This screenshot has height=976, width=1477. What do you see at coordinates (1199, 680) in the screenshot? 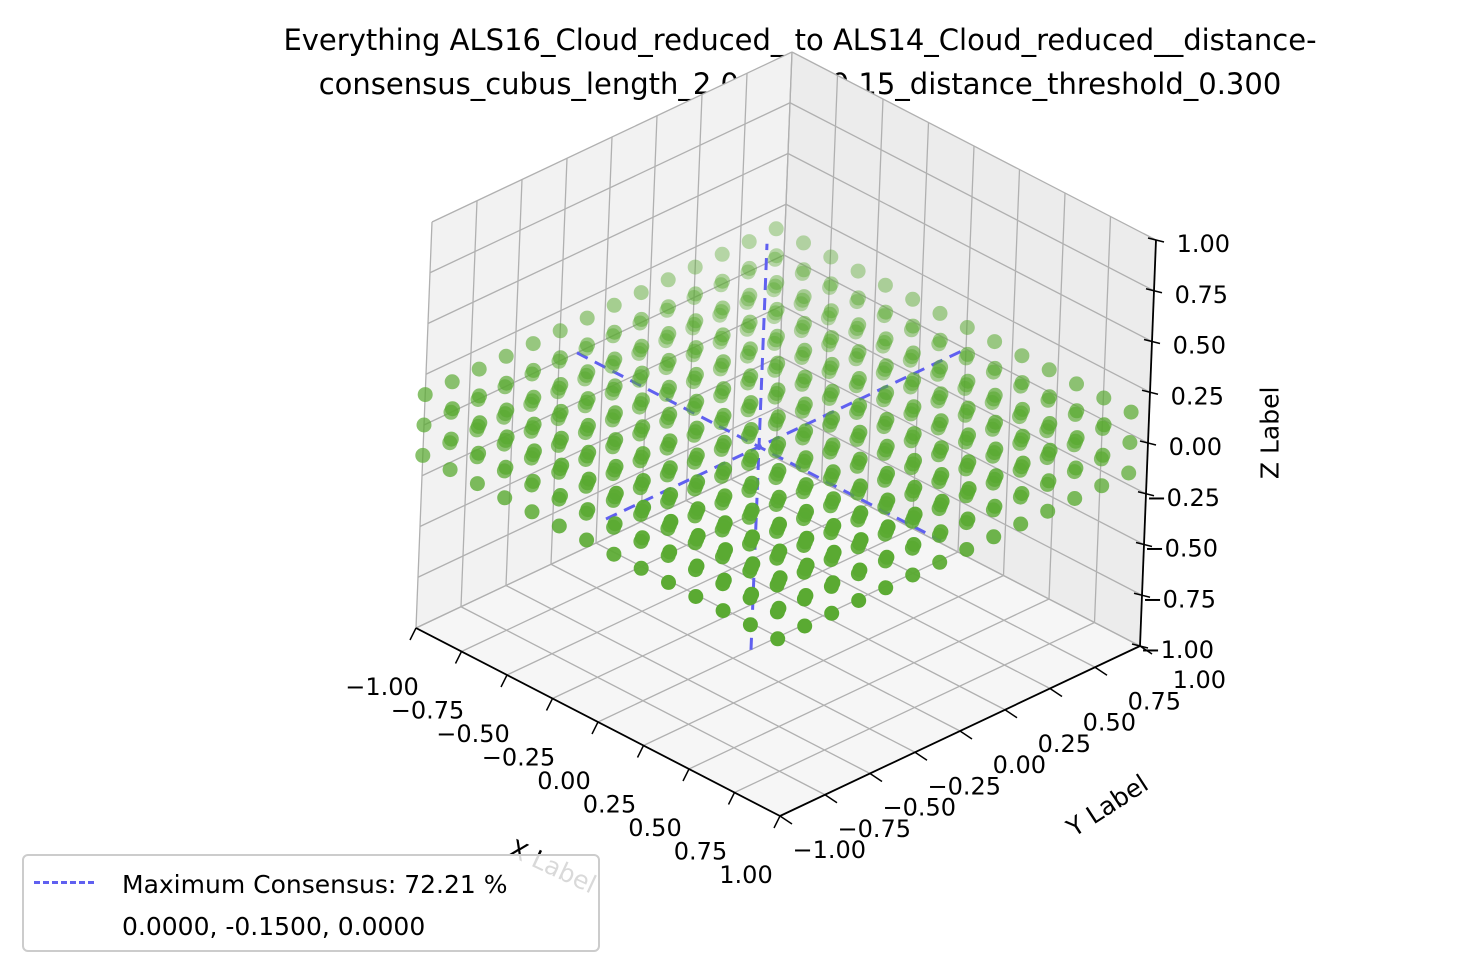
I see `y-tick-label: 1.00` at bounding box center [1199, 680].